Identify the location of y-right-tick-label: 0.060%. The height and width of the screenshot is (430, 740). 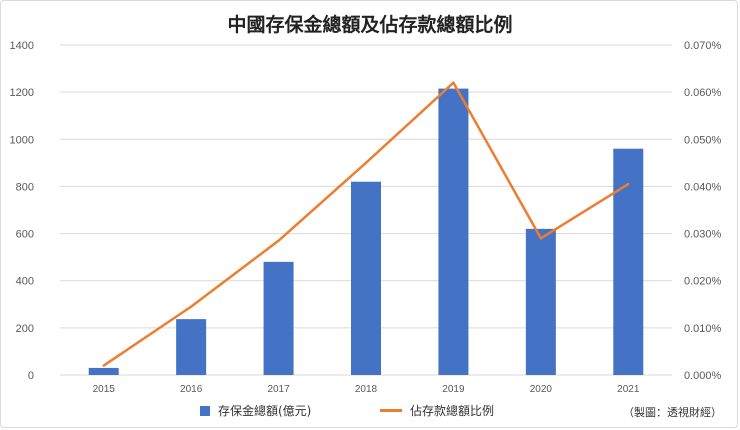
(703, 93).